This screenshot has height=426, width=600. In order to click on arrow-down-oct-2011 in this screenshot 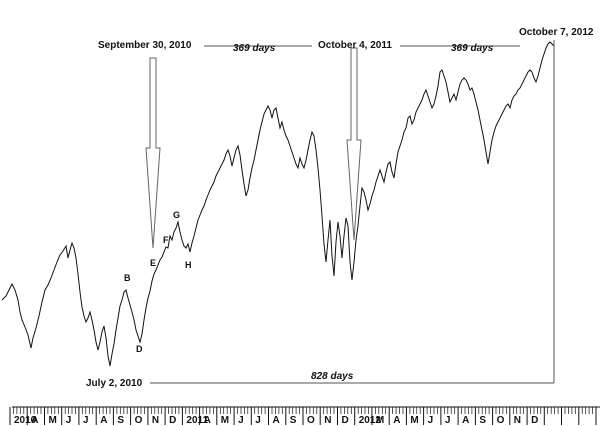, I will do `click(354, 144)`.